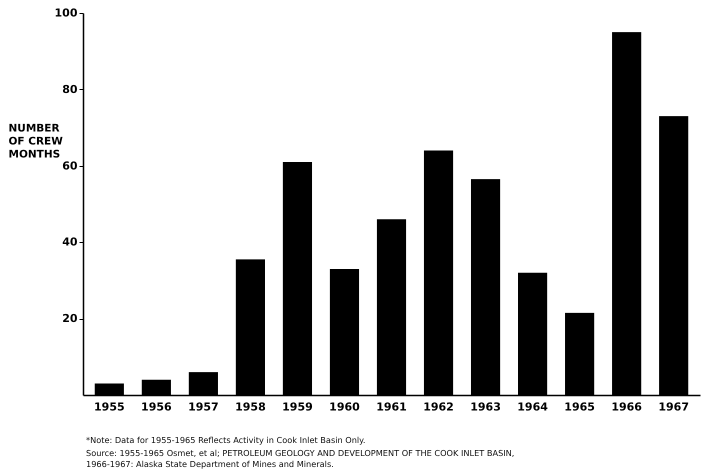  What do you see at coordinates (70, 242) in the screenshot?
I see `y-tick-label: 40` at bounding box center [70, 242].